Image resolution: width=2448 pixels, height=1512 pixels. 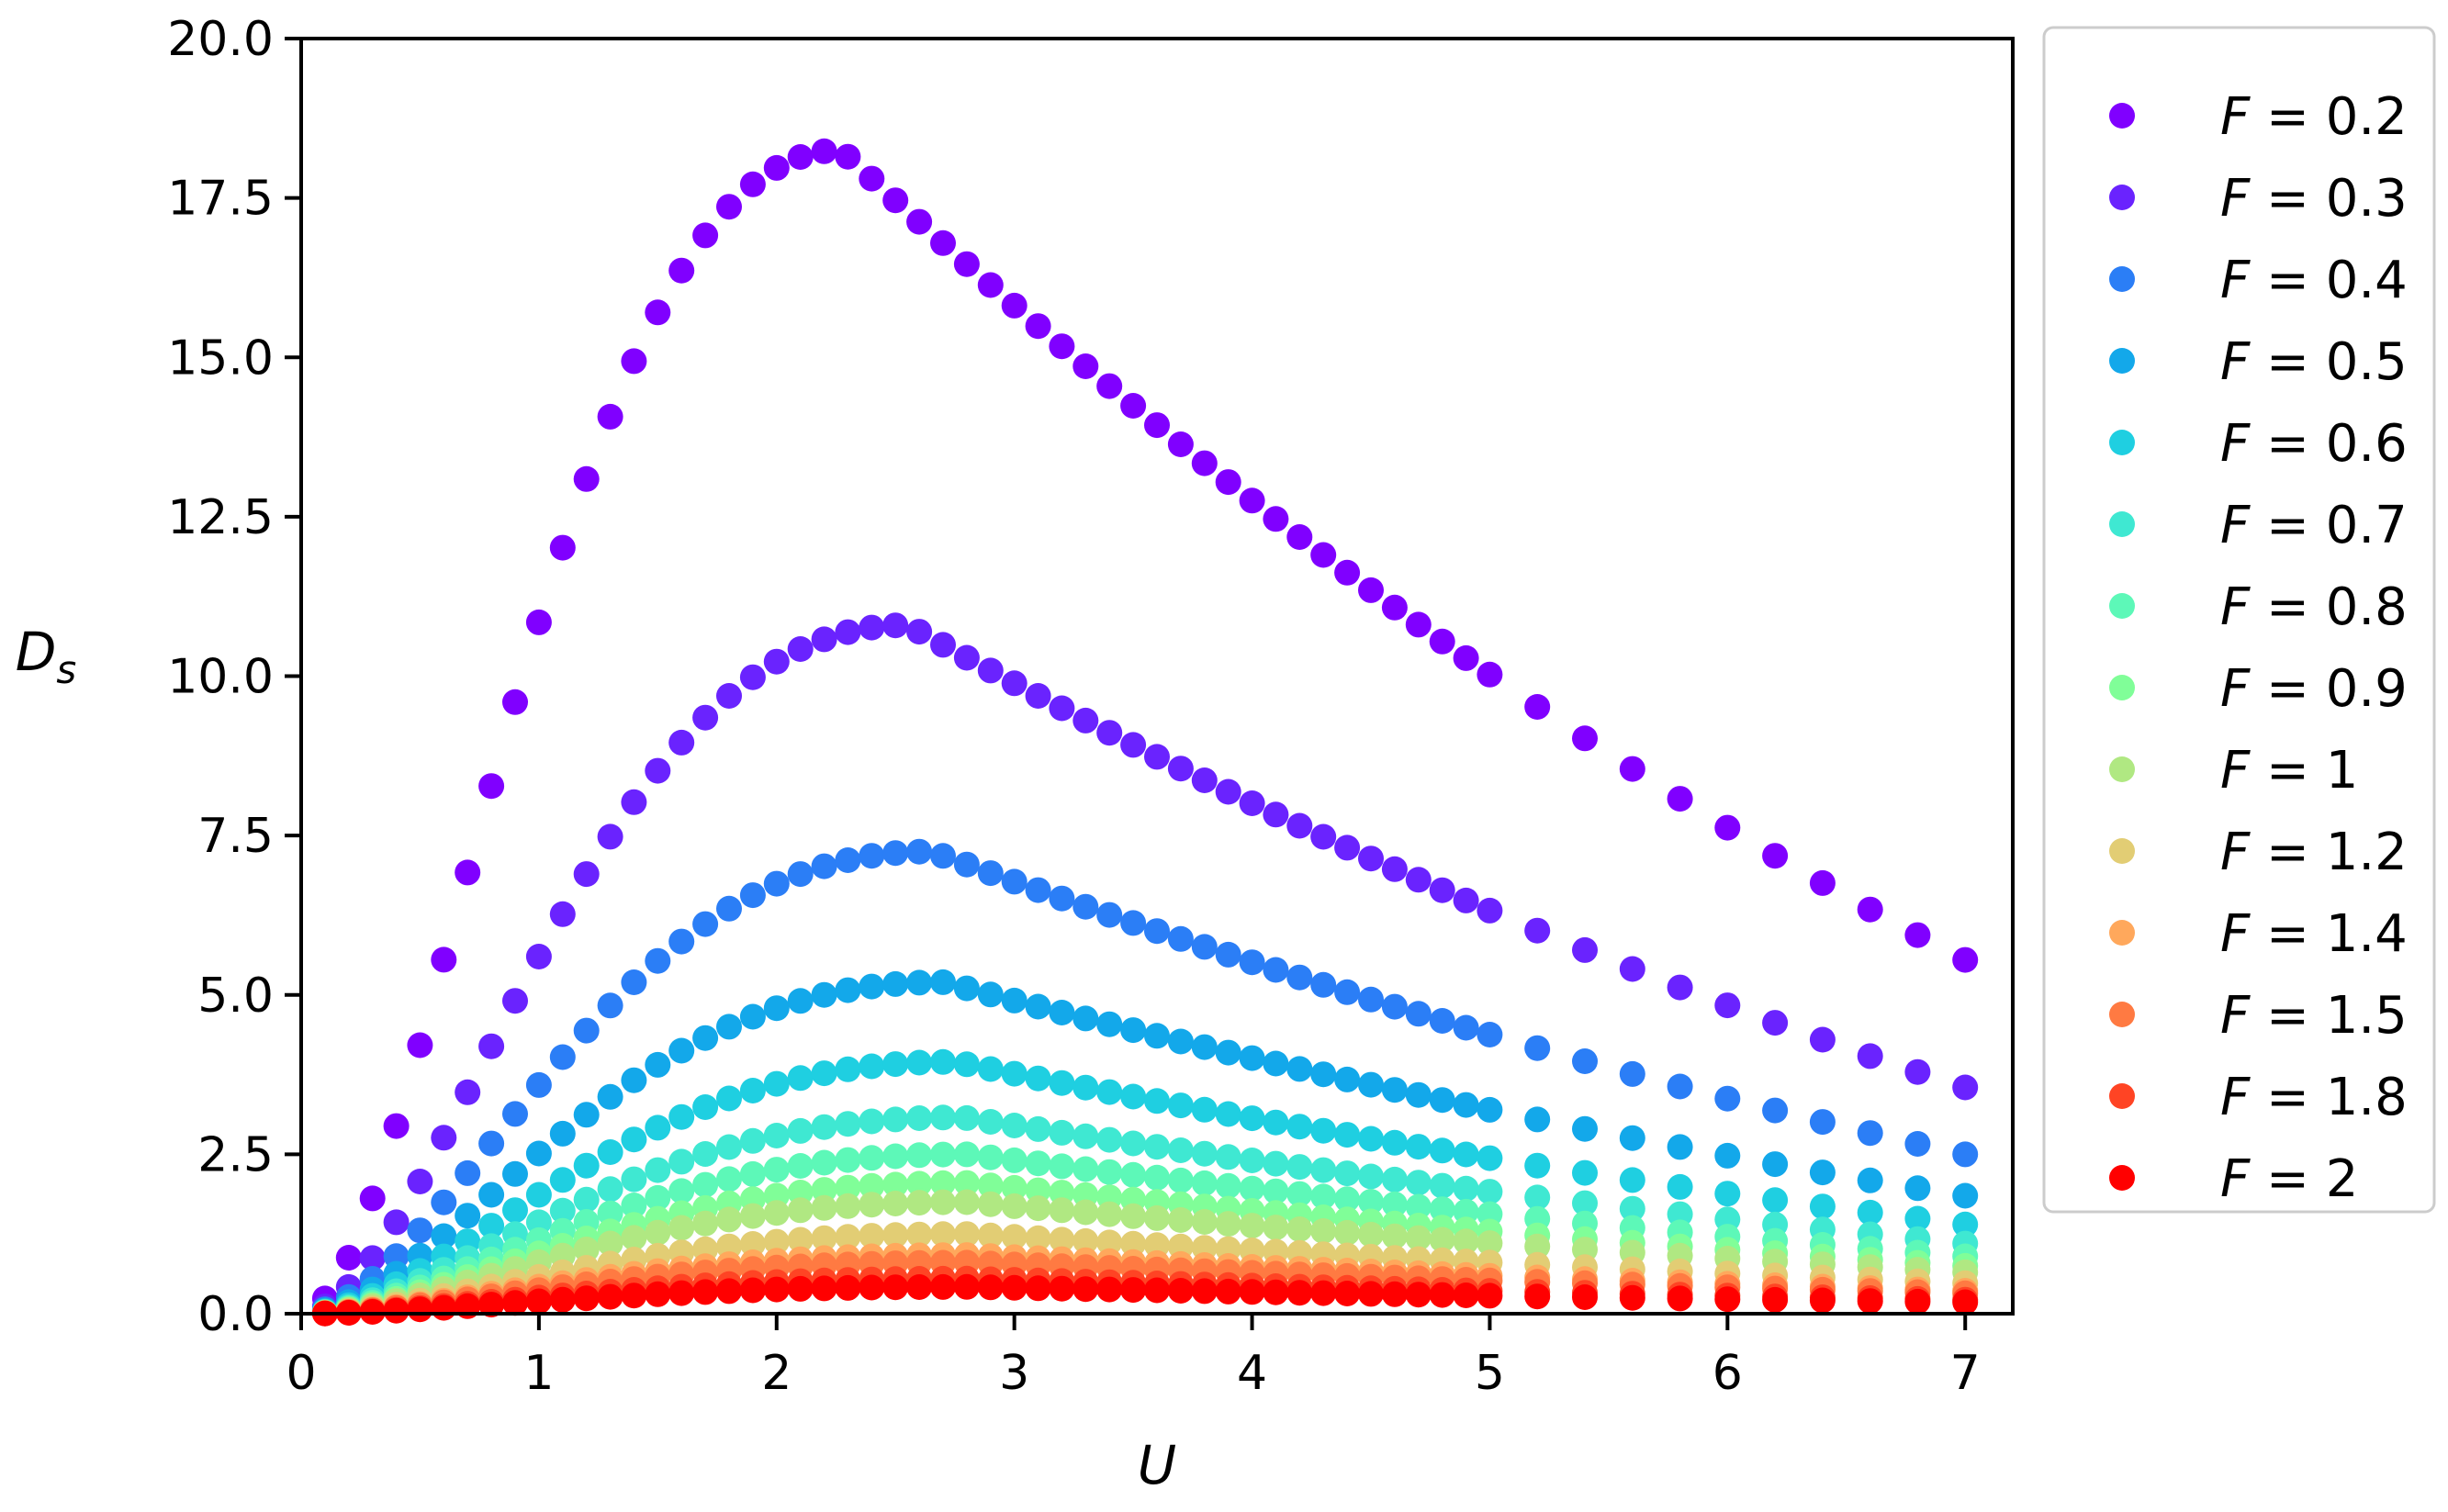 What do you see at coordinates (2239, 620) in the screenshot?
I see `legend-box` at bounding box center [2239, 620].